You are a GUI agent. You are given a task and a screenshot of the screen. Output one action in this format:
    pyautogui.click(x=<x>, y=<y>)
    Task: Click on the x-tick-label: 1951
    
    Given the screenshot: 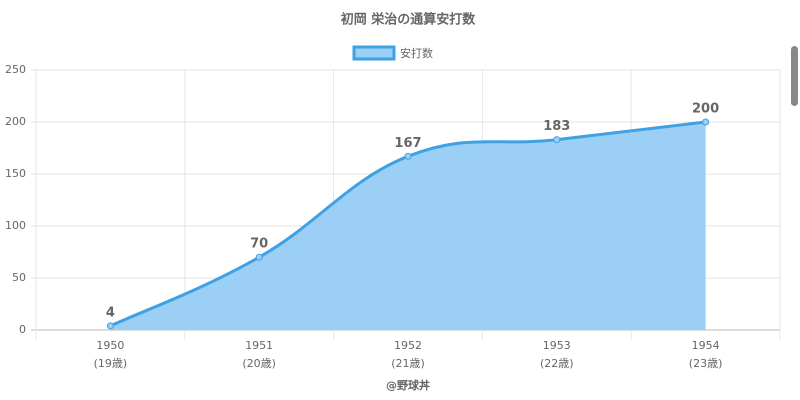 What is the action you would take?
    pyautogui.click(x=259, y=345)
    